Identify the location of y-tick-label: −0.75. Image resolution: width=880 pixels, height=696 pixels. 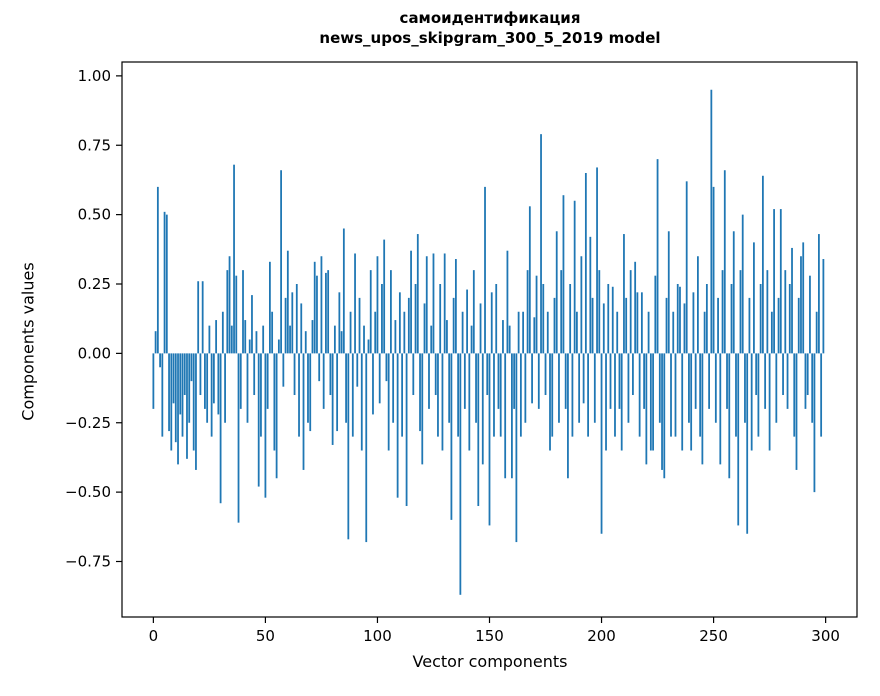
(88, 562).